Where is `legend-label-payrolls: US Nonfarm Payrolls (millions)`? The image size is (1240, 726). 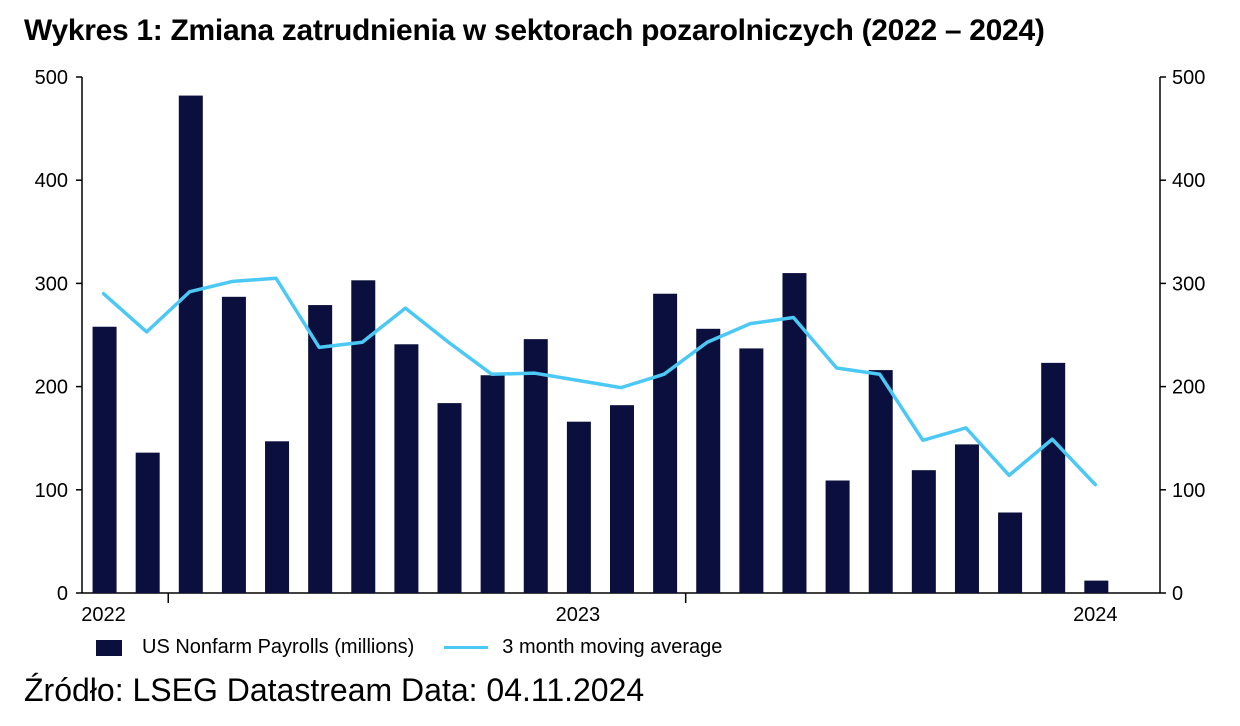
legend-label-payrolls: US Nonfarm Payrolls (millions) is located at coordinates (278, 647).